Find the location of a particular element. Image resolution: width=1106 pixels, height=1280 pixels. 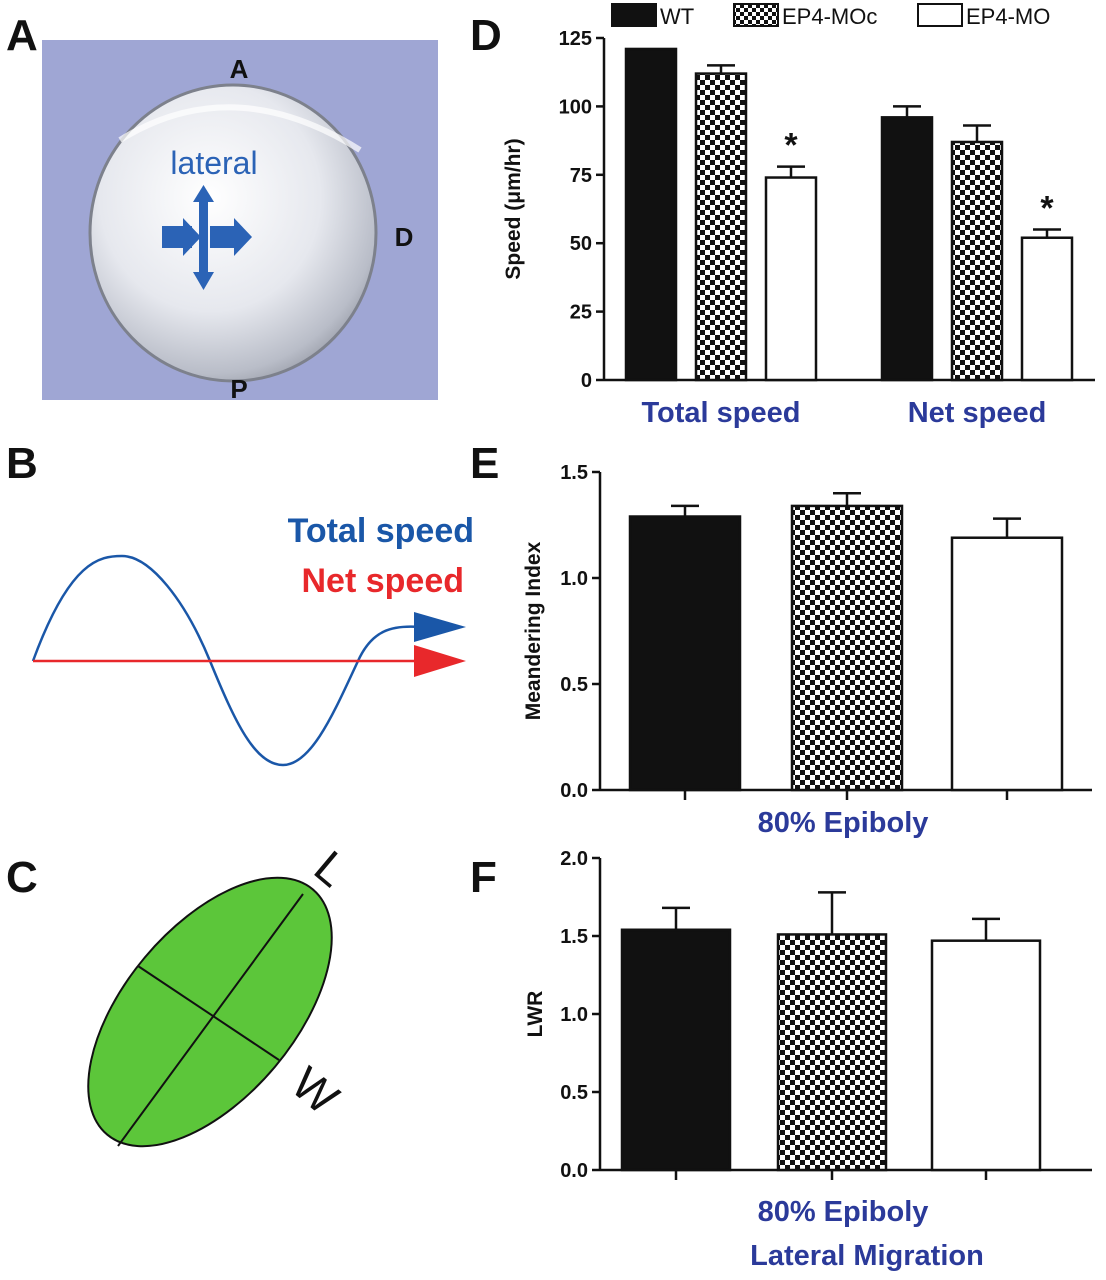

x-category-label: Net speed is located at coordinates (977, 413).